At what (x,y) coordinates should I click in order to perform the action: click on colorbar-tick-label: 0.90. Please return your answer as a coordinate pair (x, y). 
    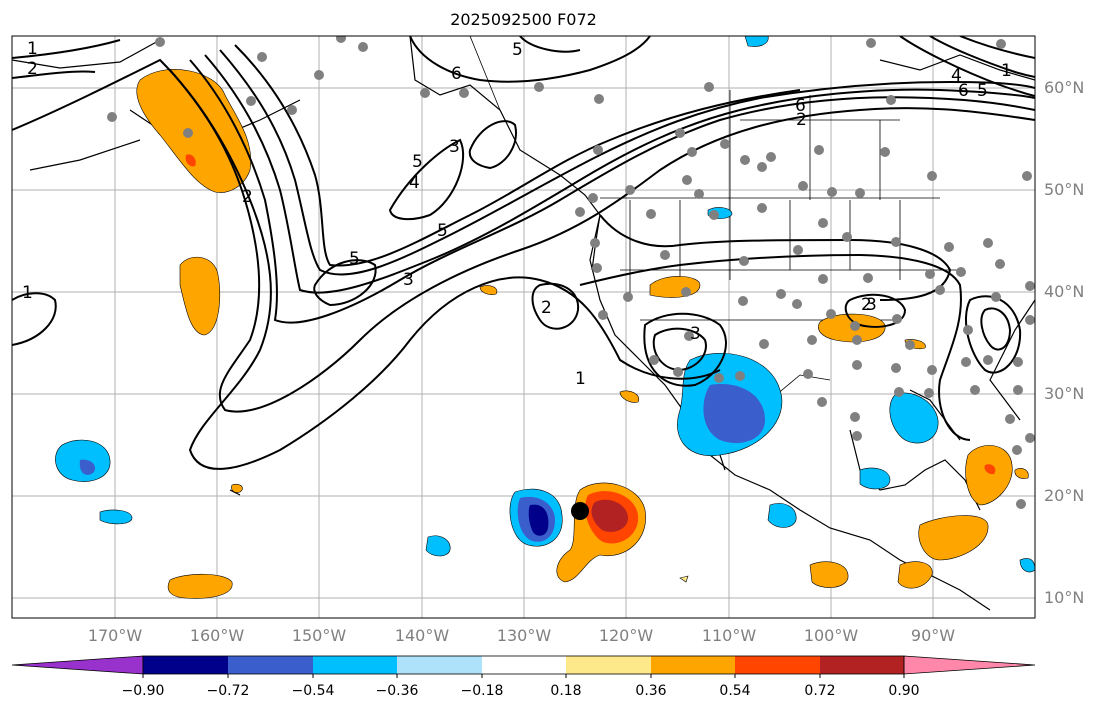
    Looking at the image, I should click on (904, 691).